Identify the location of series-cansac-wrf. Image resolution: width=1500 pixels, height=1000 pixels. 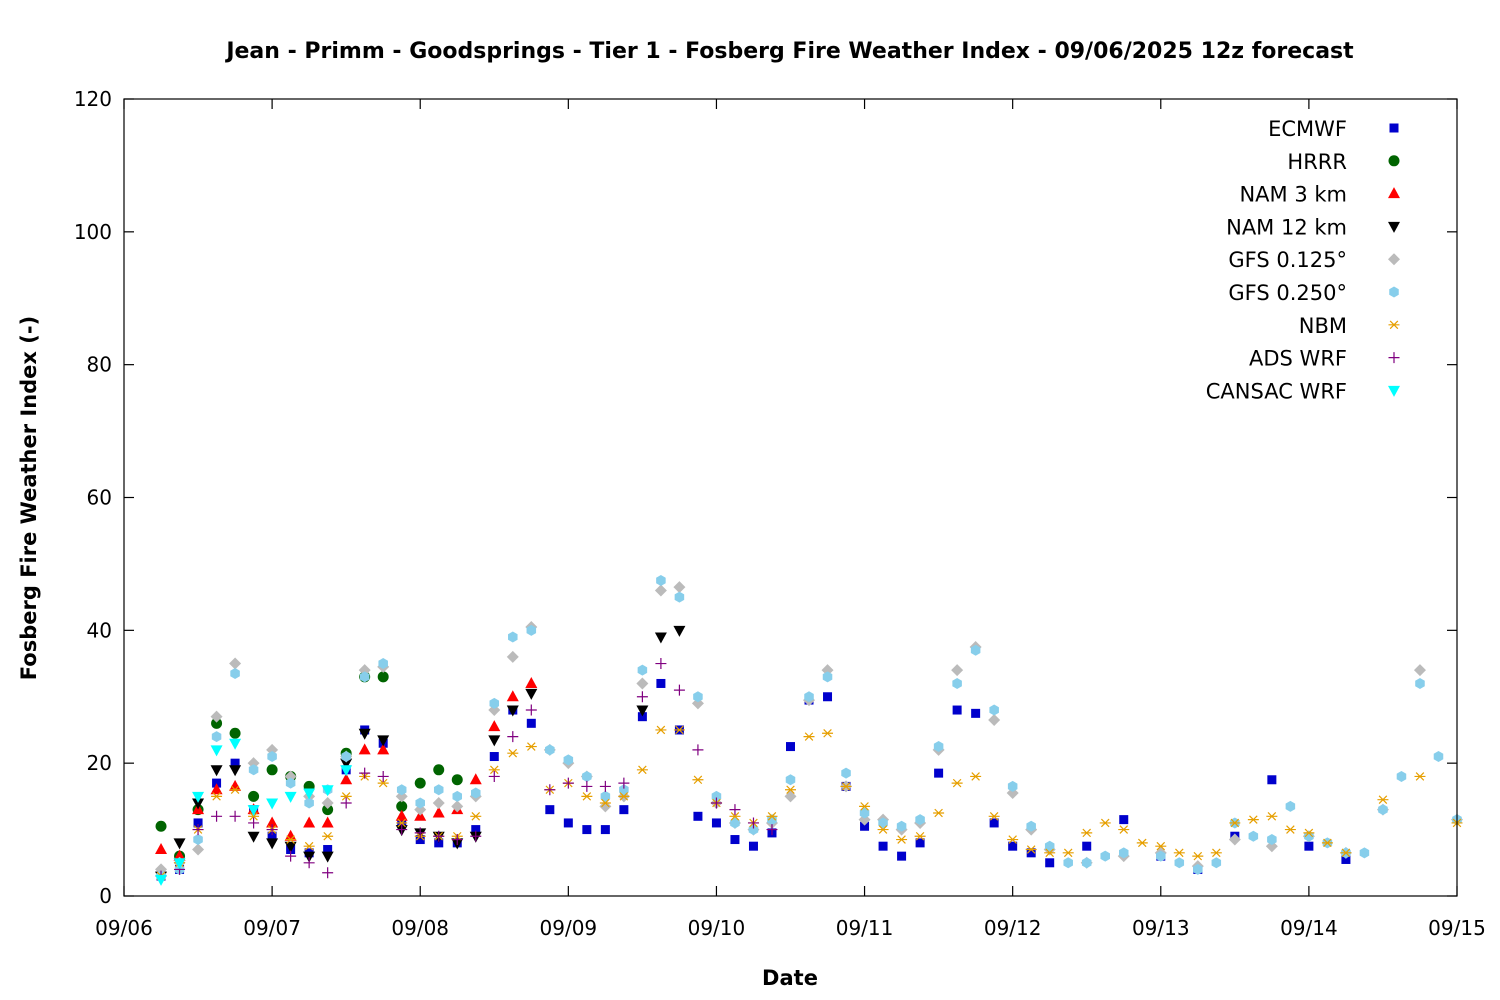
(254, 812).